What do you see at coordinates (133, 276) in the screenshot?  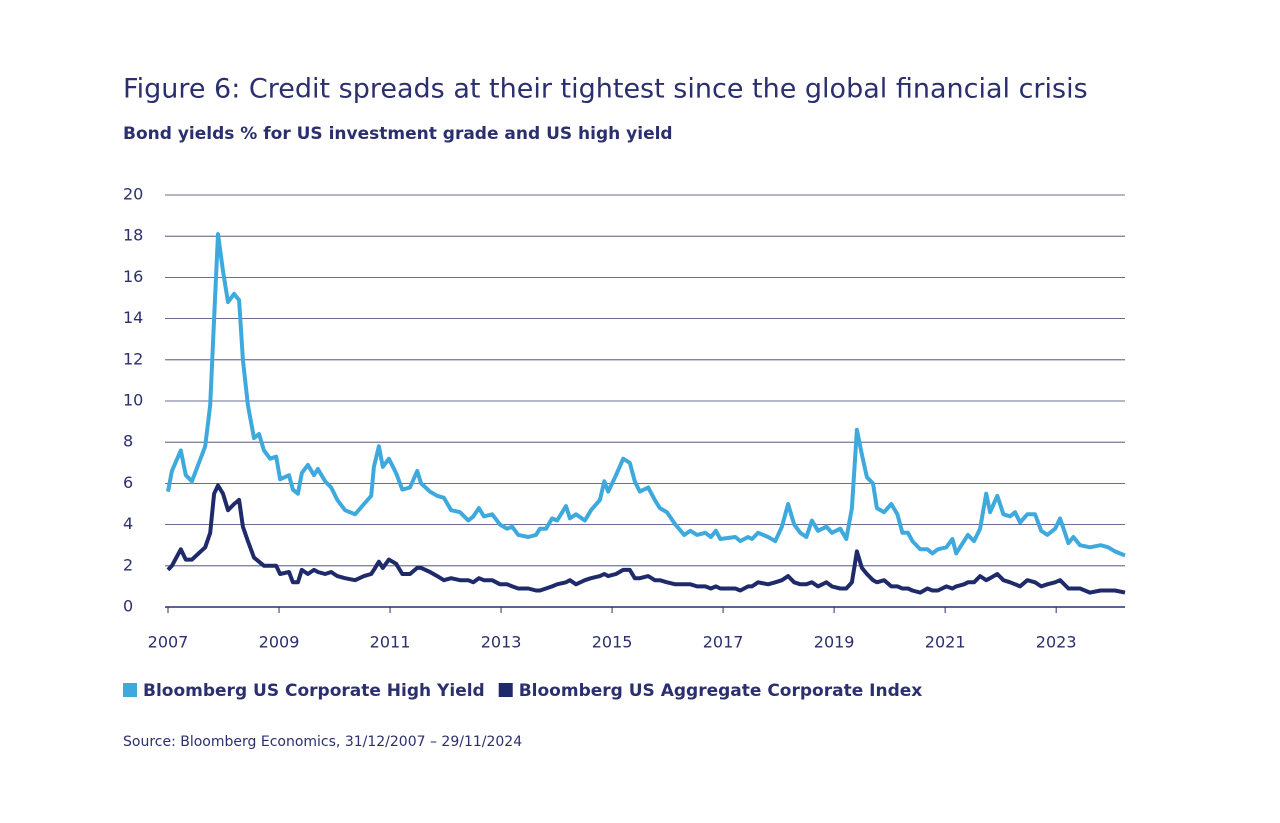 I see `y-tick-label: 16` at bounding box center [133, 276].